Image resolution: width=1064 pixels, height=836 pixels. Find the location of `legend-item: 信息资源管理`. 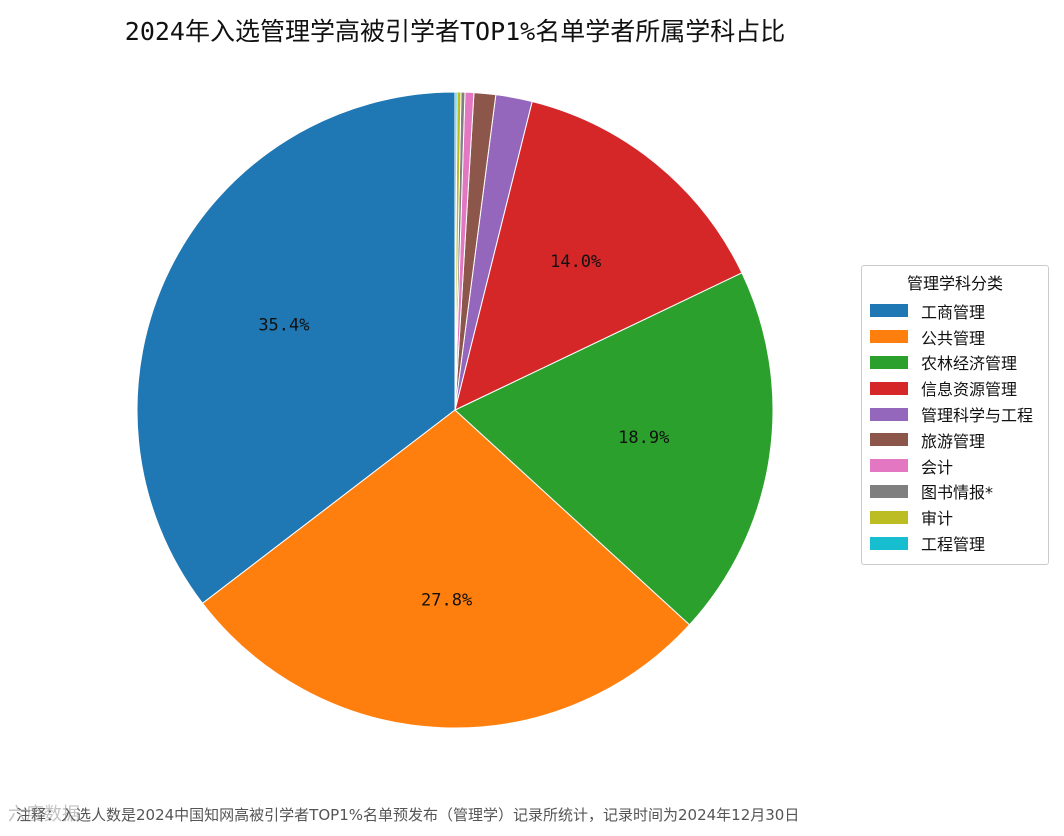

legend-item: 信息资源管理 is located at coordinates (955, 388).